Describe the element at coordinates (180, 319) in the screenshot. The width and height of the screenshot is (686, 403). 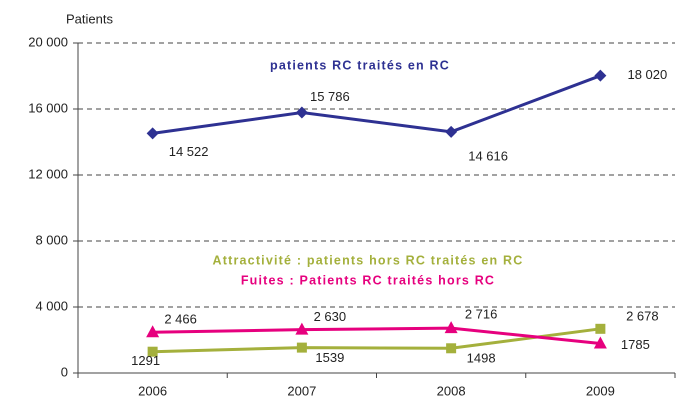
I see `value-label: 2 466` at that location.